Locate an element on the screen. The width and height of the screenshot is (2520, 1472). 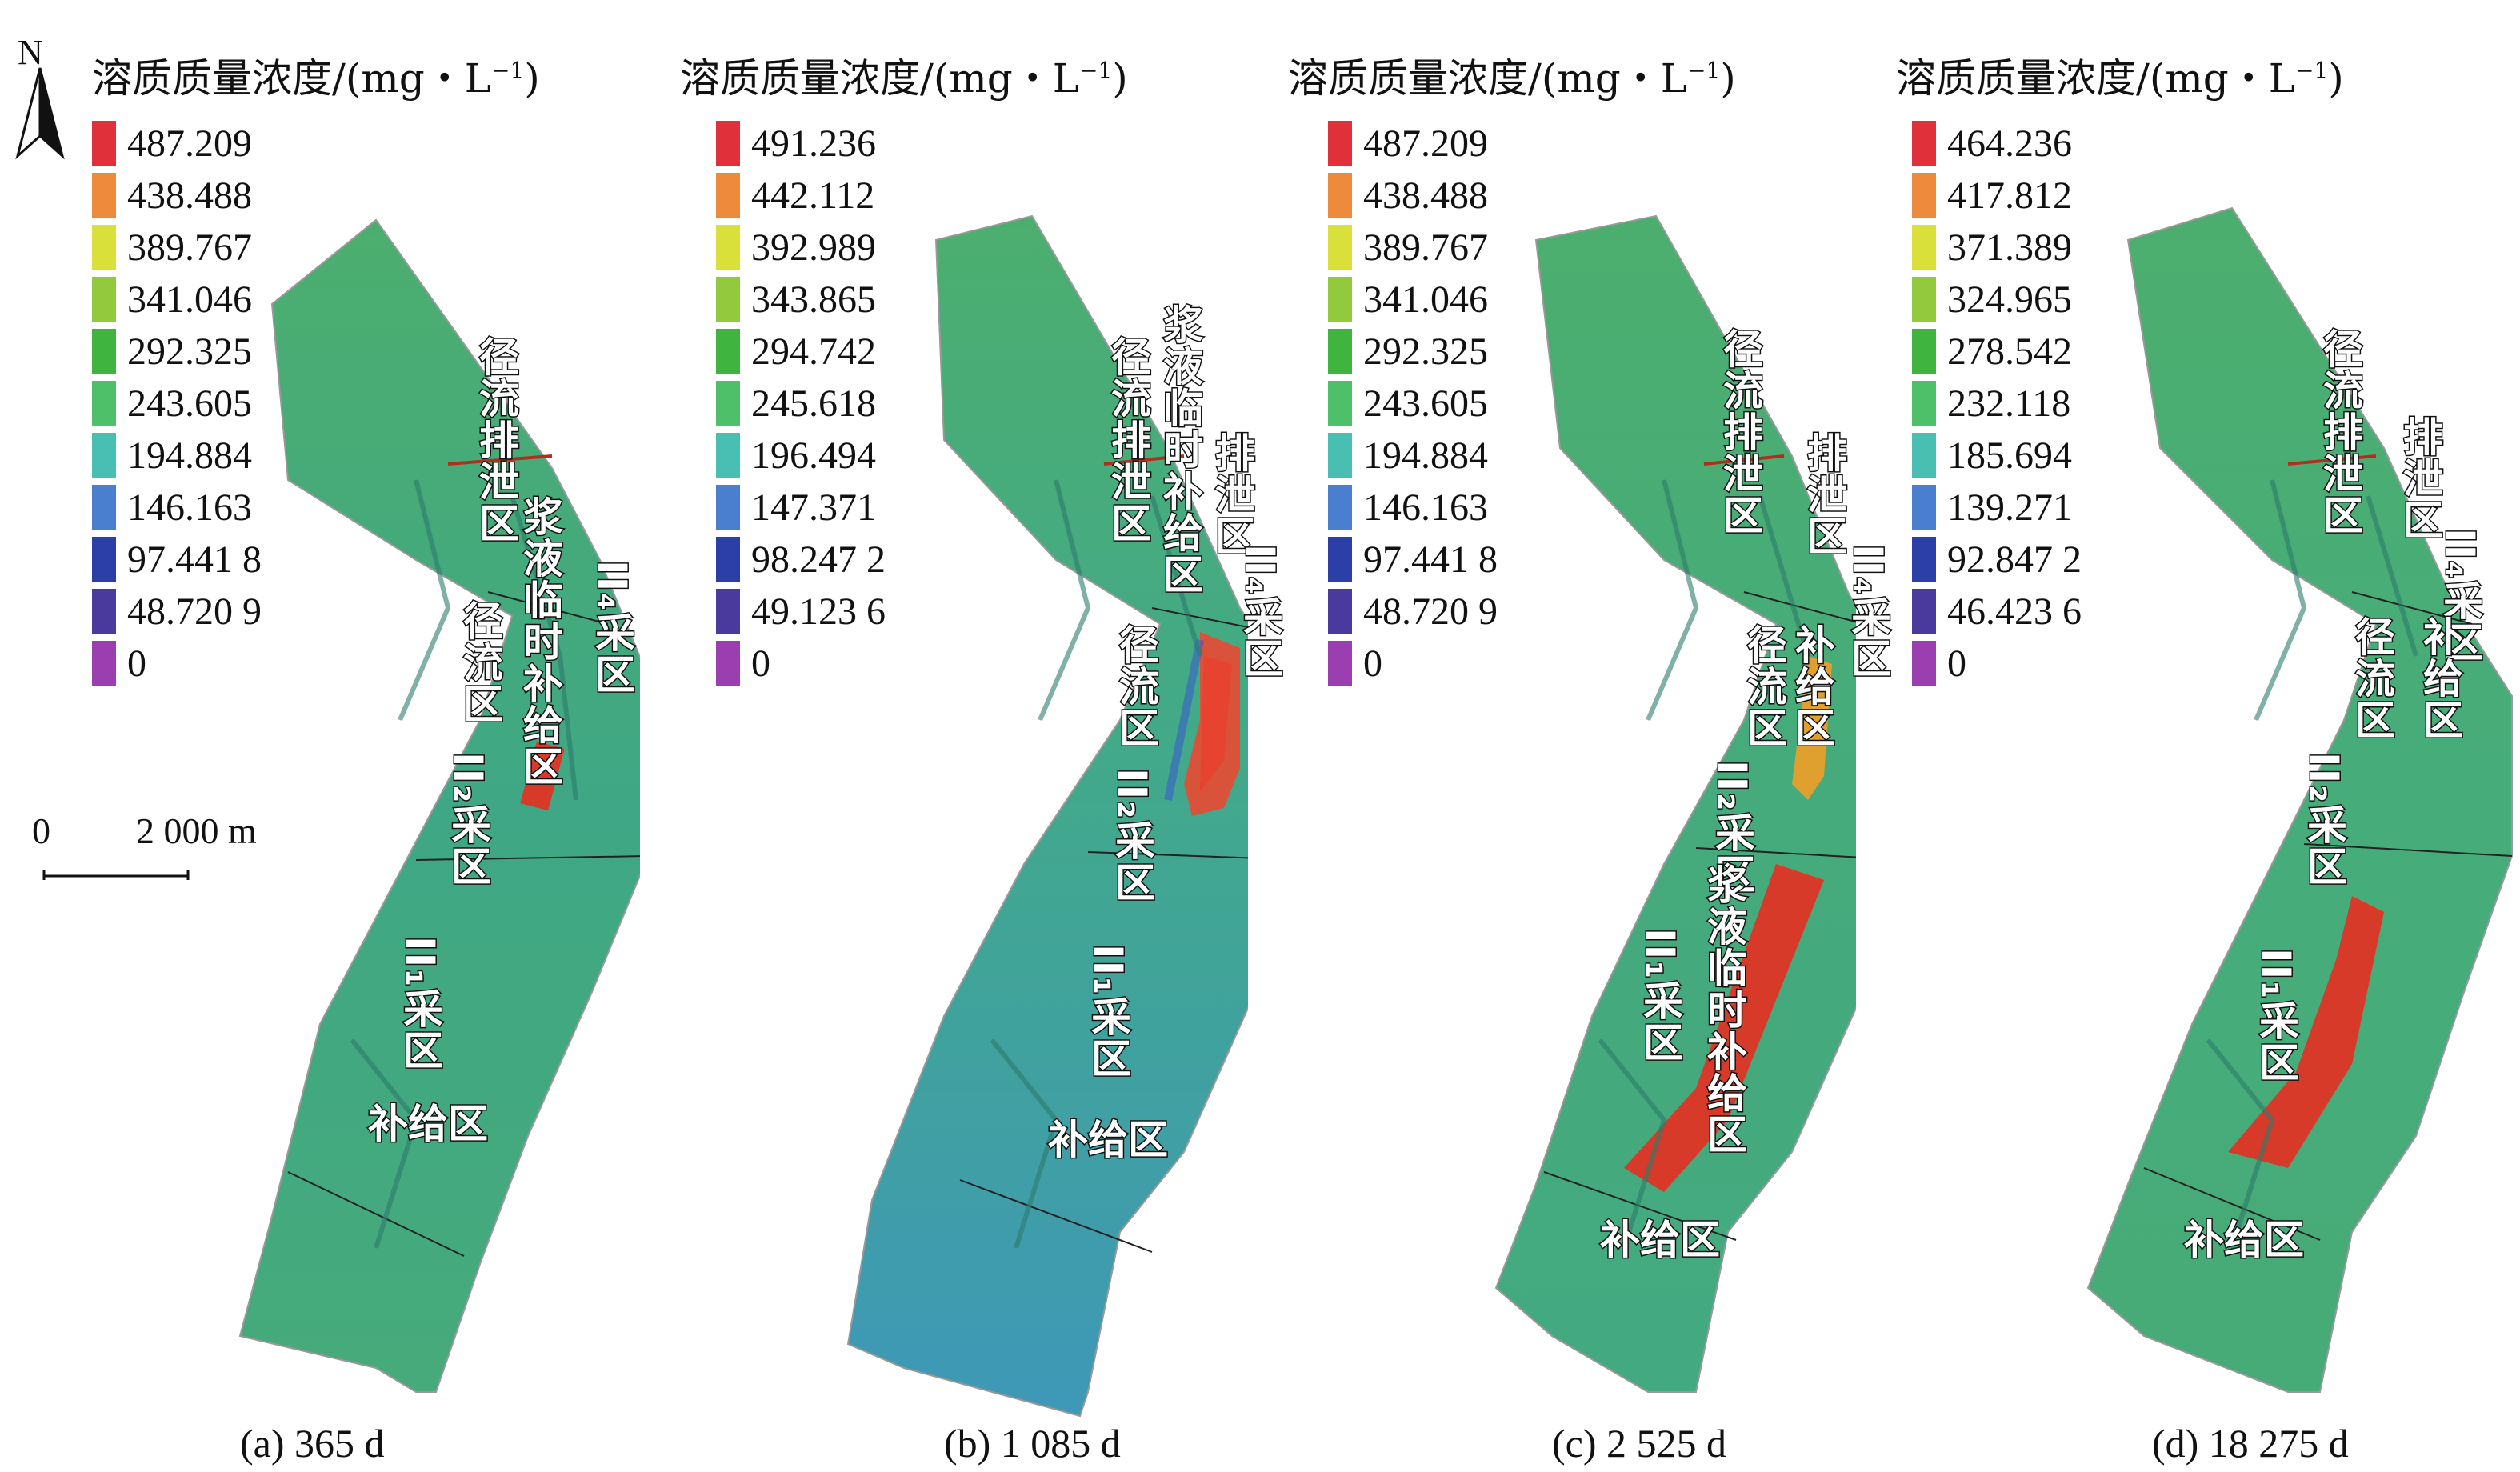
legend-row: 232.118 is located at coordinates (1991, 403).